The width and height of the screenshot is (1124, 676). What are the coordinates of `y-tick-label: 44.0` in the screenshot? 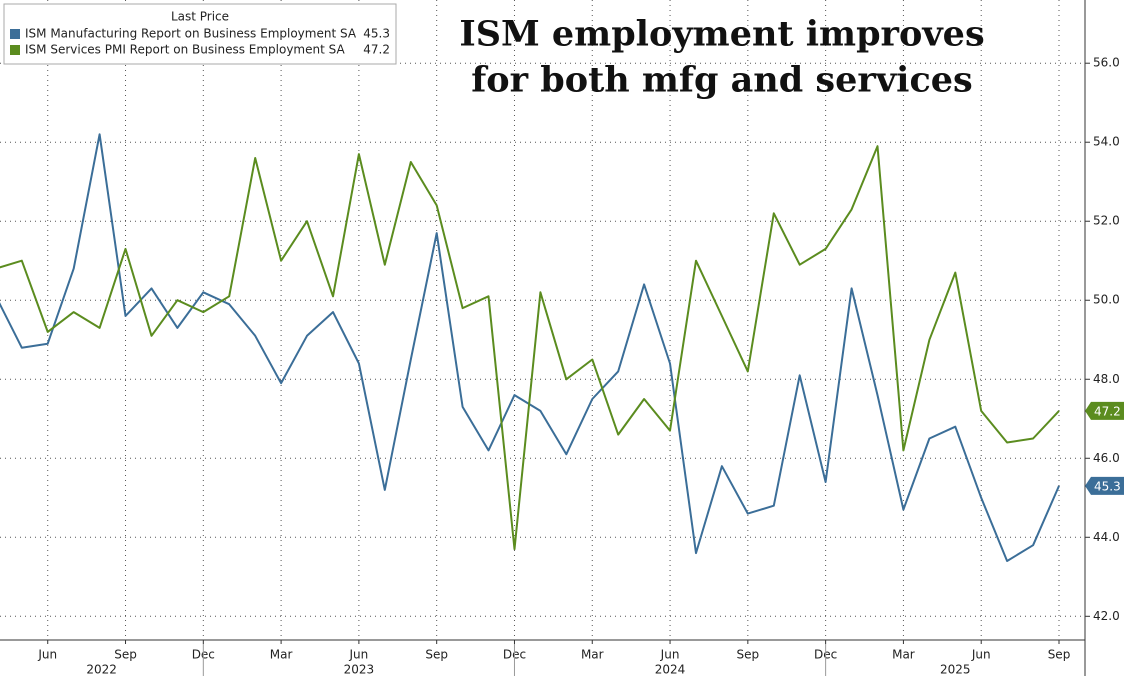 It's located at (1106, 537).